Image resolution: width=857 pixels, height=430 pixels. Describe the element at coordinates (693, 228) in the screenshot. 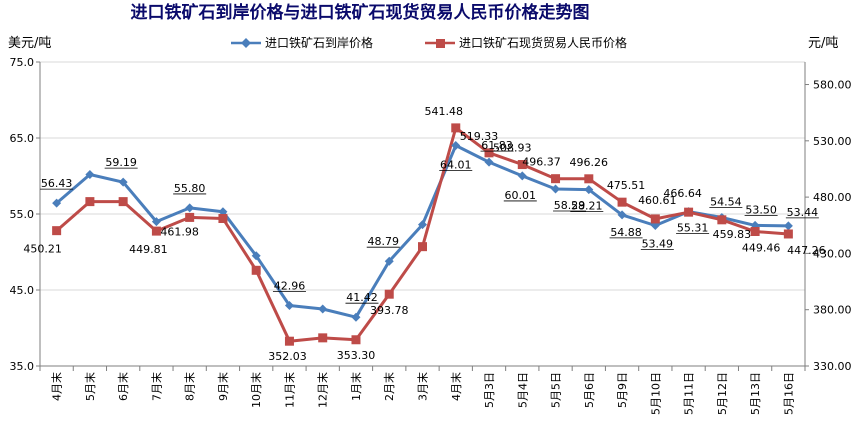

I see `data-label-cif: 55.31` at that location.